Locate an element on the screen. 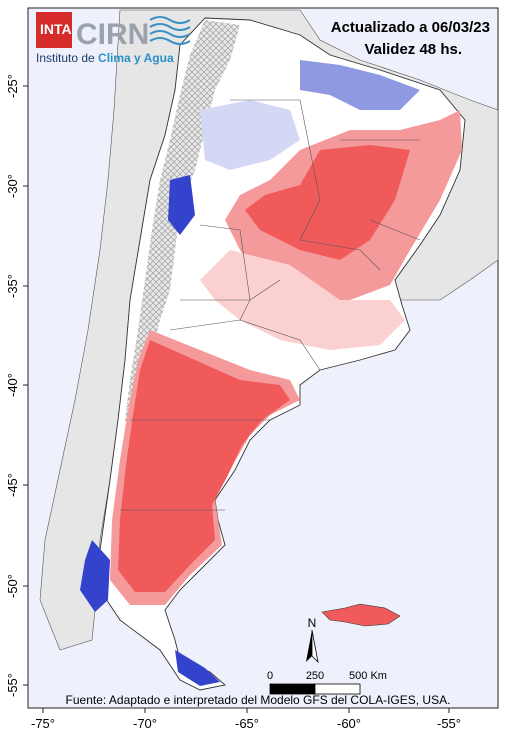 Image resolution: width=506 pixels, height=735 pixels. y-tick-label: -40° is located at coordinates (12, 385).